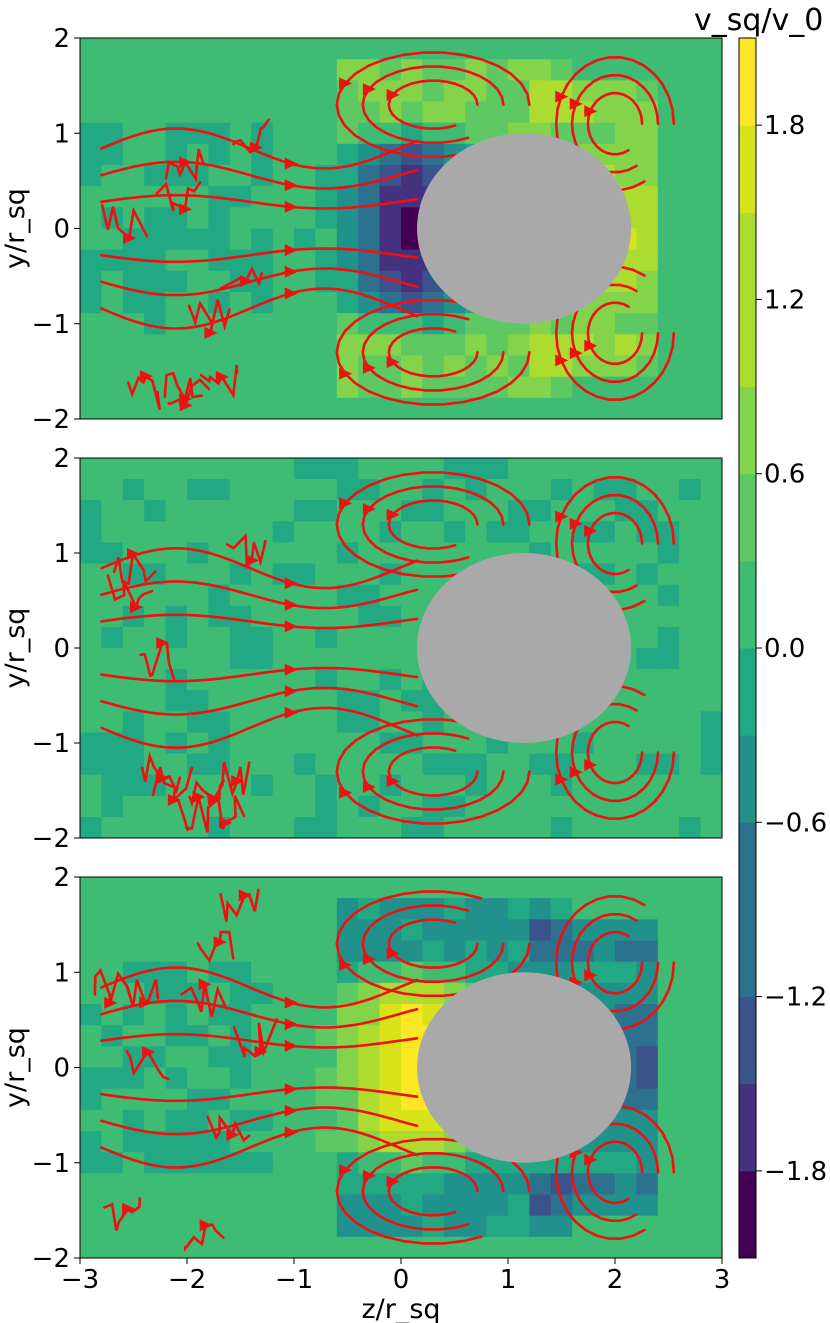 The height and width of the screenshot is (1323, 830). I want to click on colorbar-tick-label: 0.6, so click(784, 475).